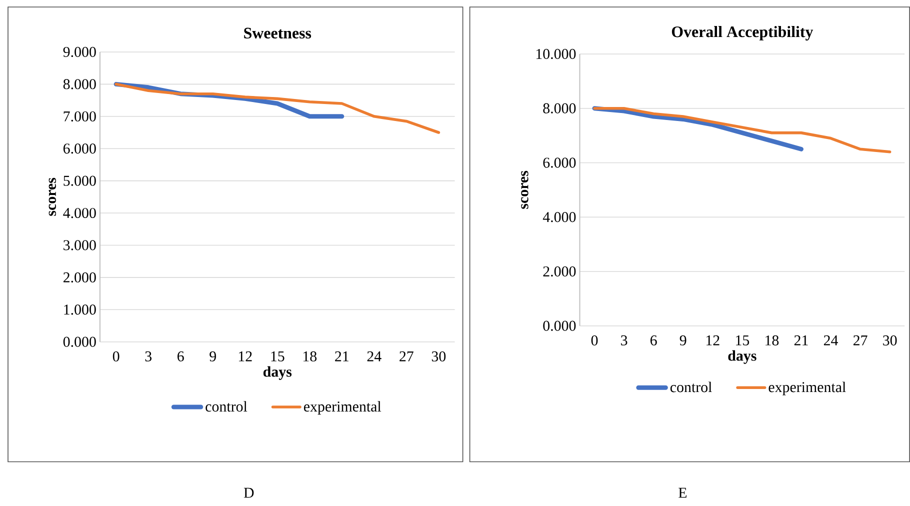 The width and height of the screenshot is (910, 506). Describe the element at coordinates (743, 33) in the screenshot. I see `chart-title: Overall Acceptibility` at that location.